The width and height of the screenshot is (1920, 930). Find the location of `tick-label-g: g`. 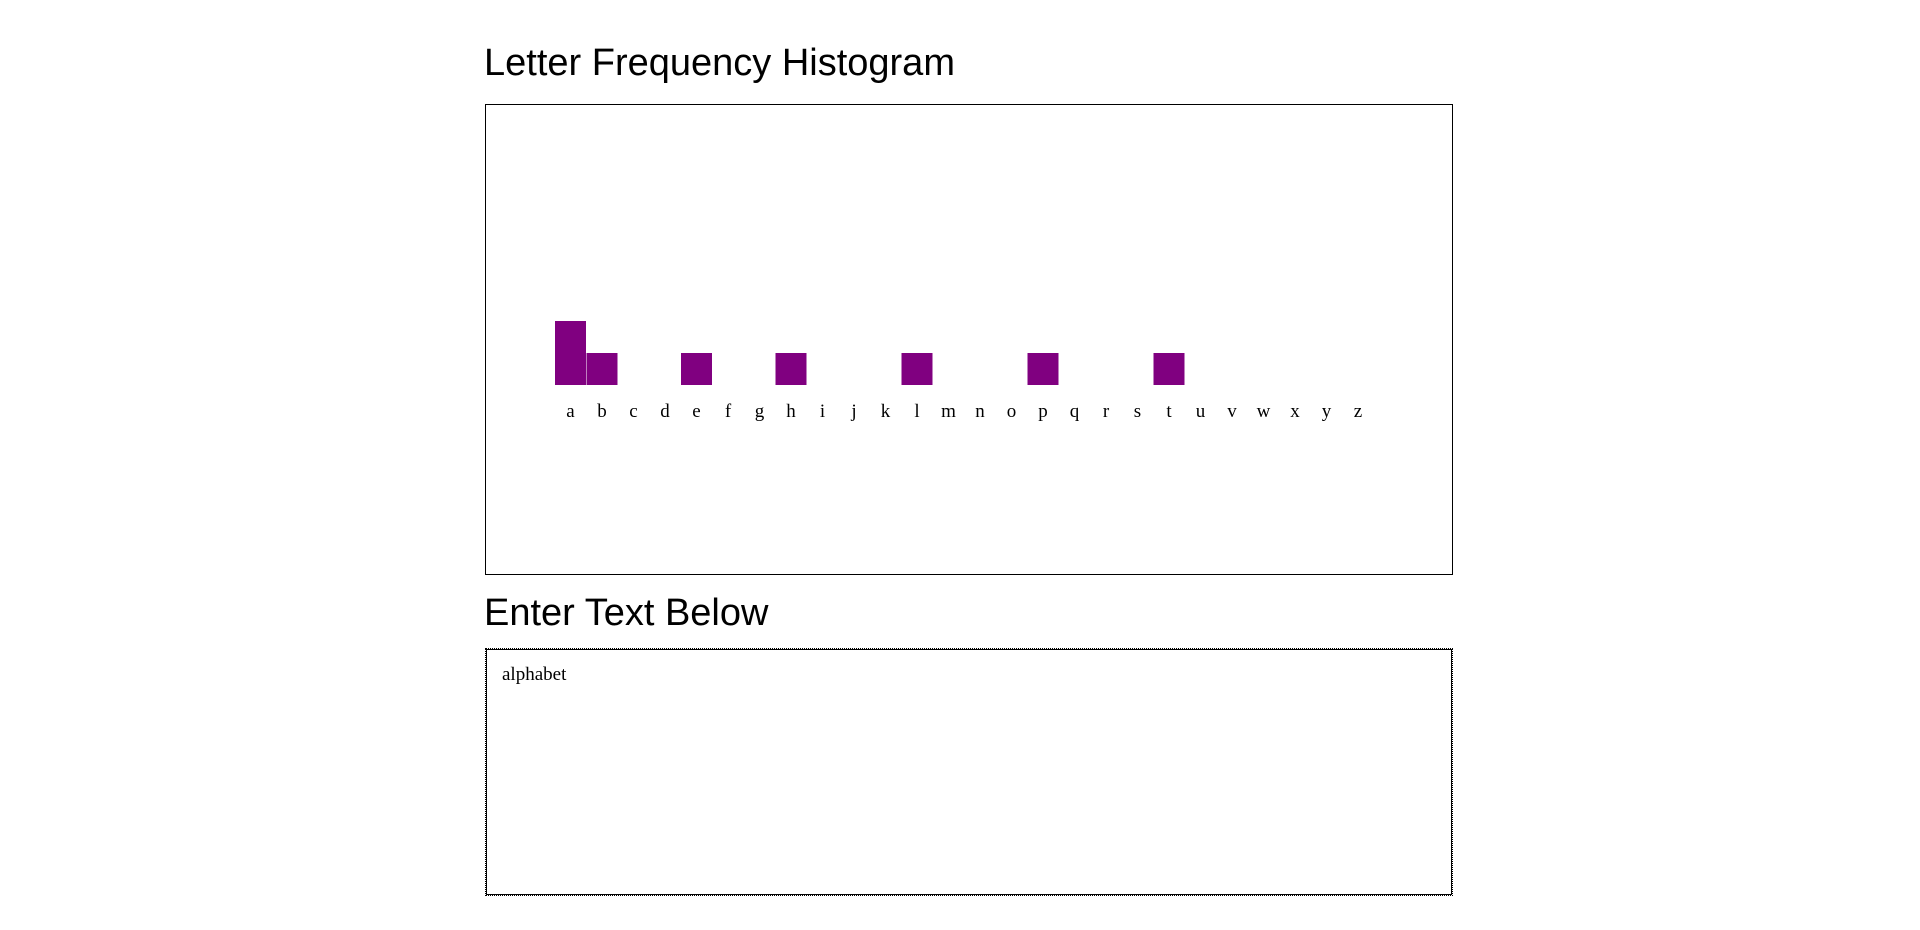

tick-label-g: g is located at coordinates (760, 411).